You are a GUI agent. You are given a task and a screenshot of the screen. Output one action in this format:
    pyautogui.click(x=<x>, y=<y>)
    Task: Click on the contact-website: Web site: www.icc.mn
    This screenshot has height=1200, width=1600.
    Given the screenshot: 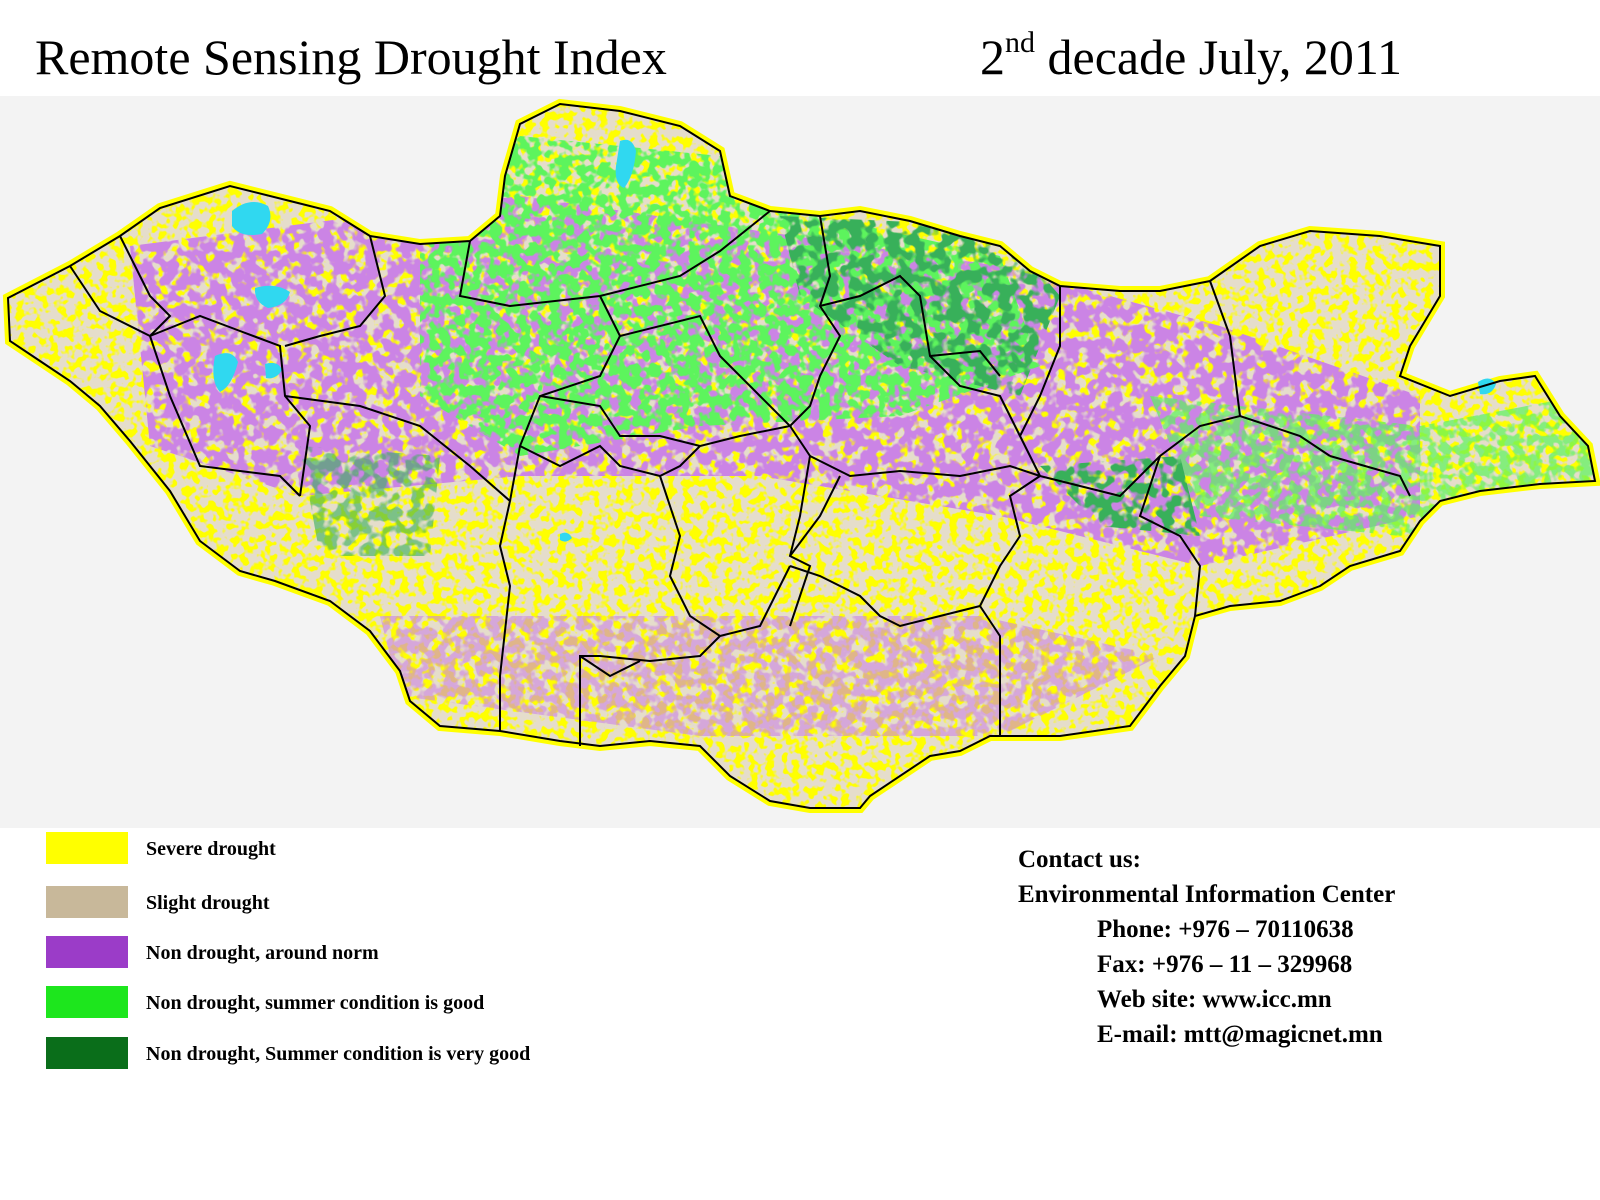 What is the action you would take?
    pyautogui.click(x=1214, y=999)
    